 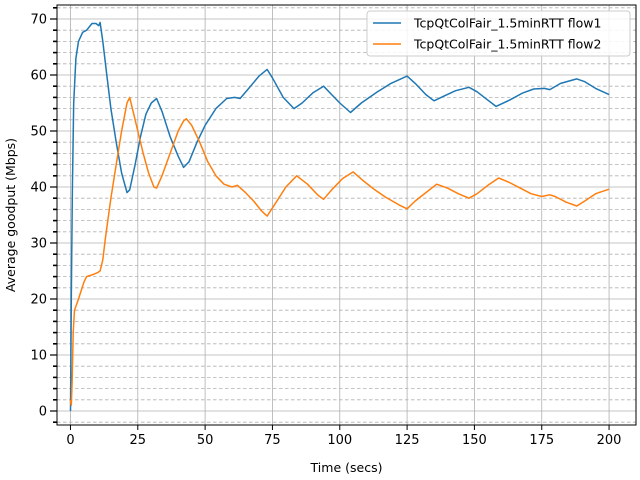 What do you see at coordinates (339, 440) in the screenshot?
I see `x-tick-label: 100` at bounding box center [339, 440].